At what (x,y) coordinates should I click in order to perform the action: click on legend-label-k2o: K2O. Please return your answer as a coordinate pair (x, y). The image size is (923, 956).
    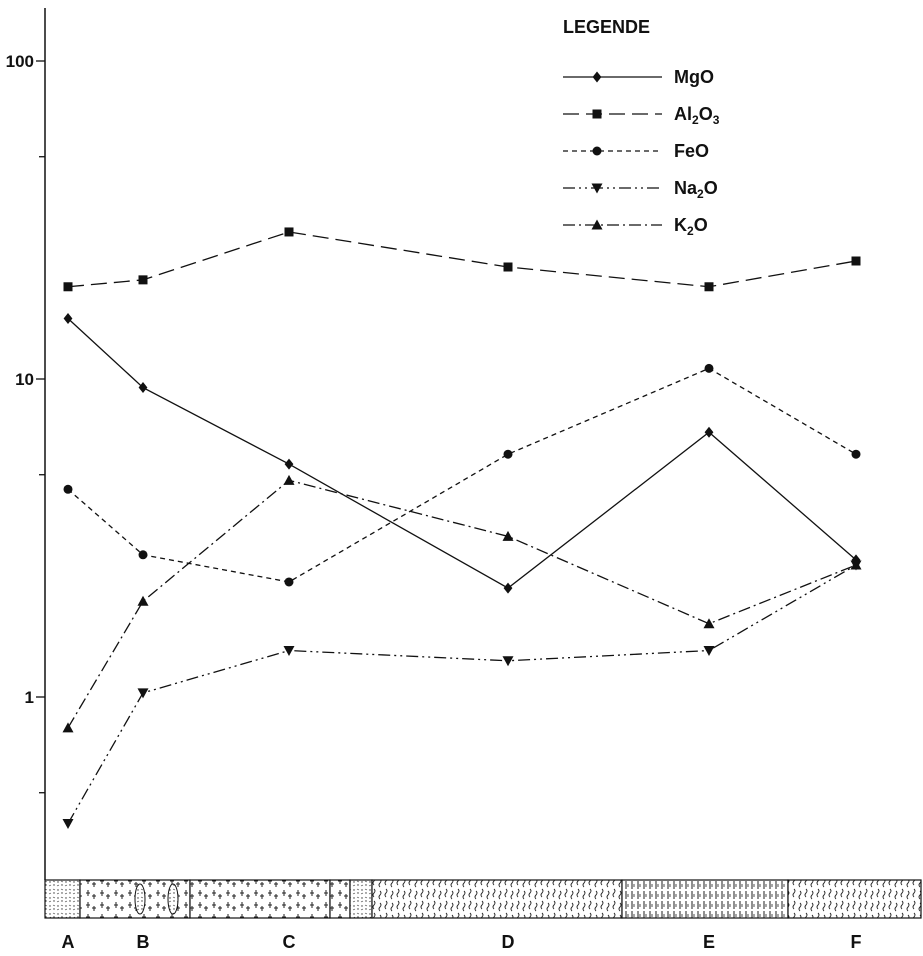
    Looking at the image, I should click on (691, 226).